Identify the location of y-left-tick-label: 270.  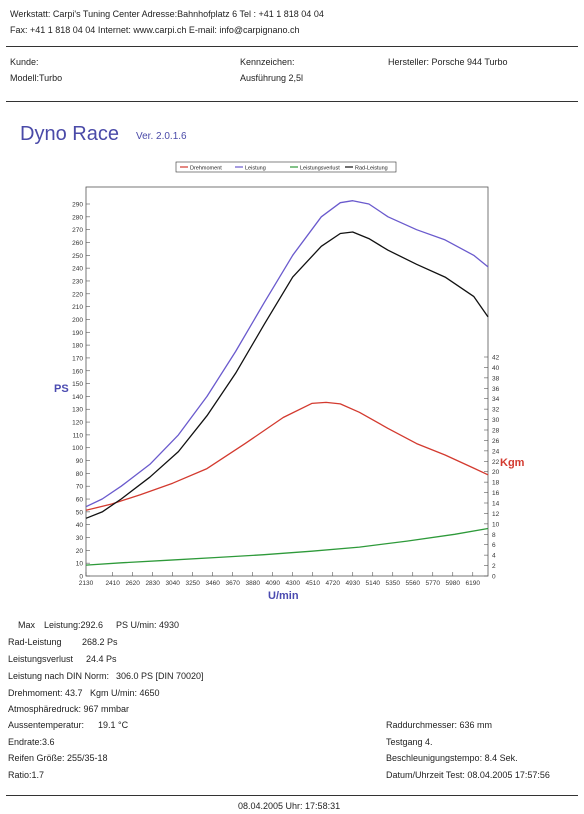
(77, 230).